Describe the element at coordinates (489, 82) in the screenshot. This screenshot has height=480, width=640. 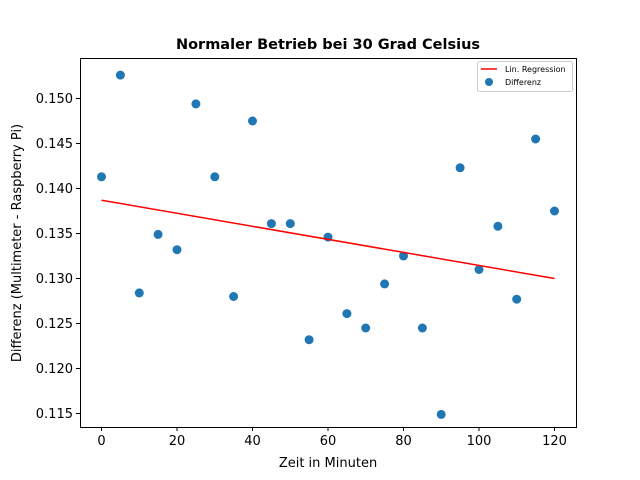
I see `legend-point-marker` at that location.